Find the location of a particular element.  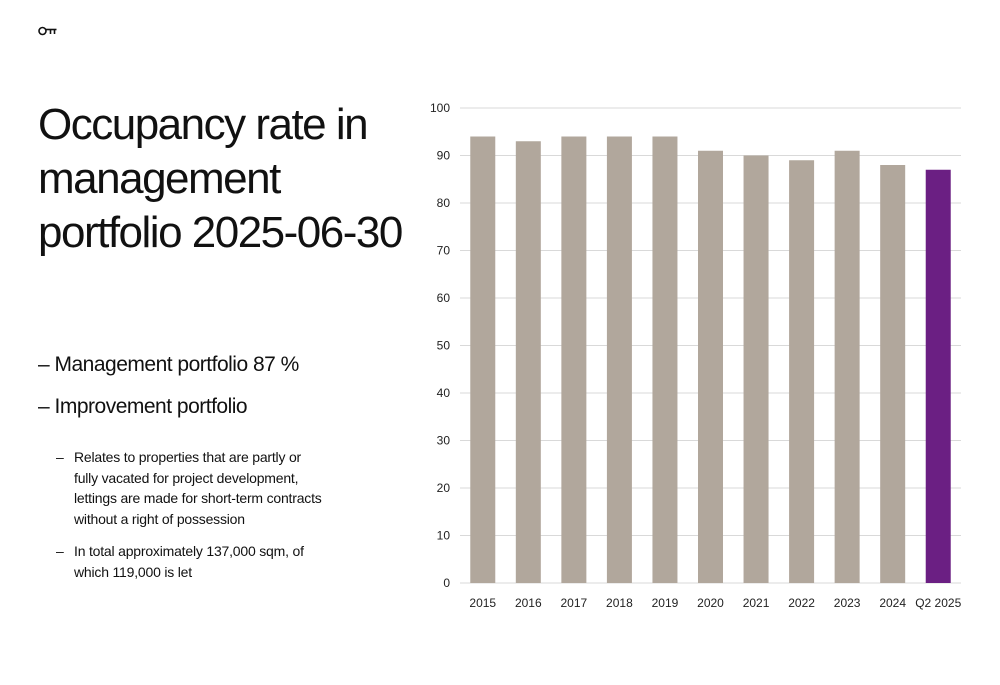

y-tick-label: 50 is located at coordinates (444, 346).